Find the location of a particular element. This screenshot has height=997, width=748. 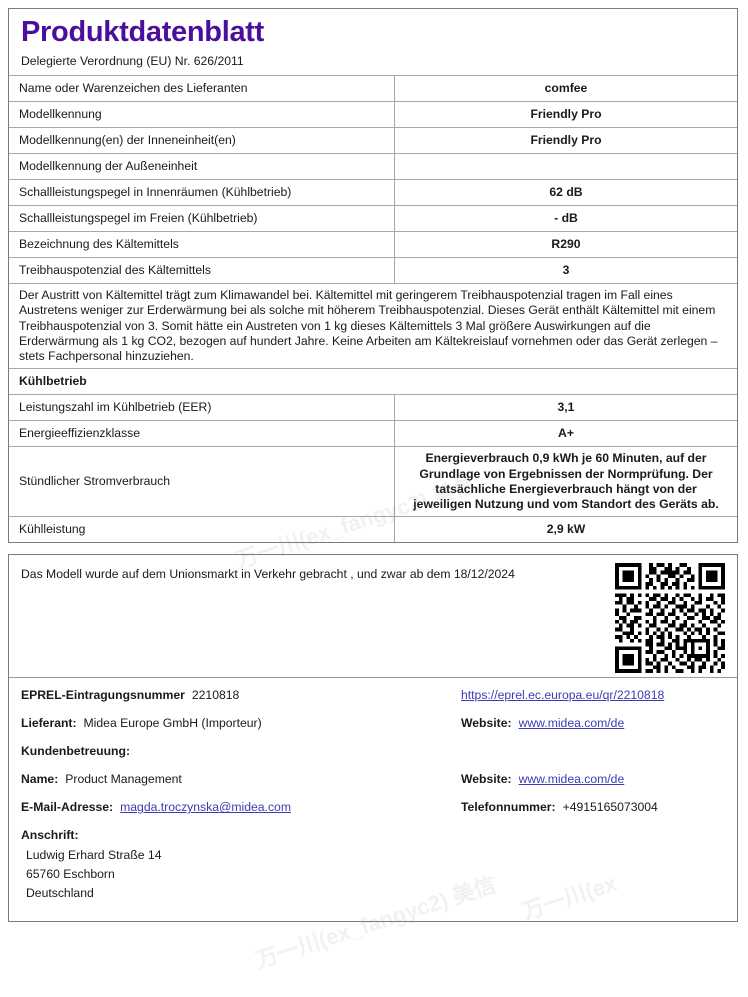

row-label: Stündlicher Stromverbrauch is located at coordinates (202, 481).